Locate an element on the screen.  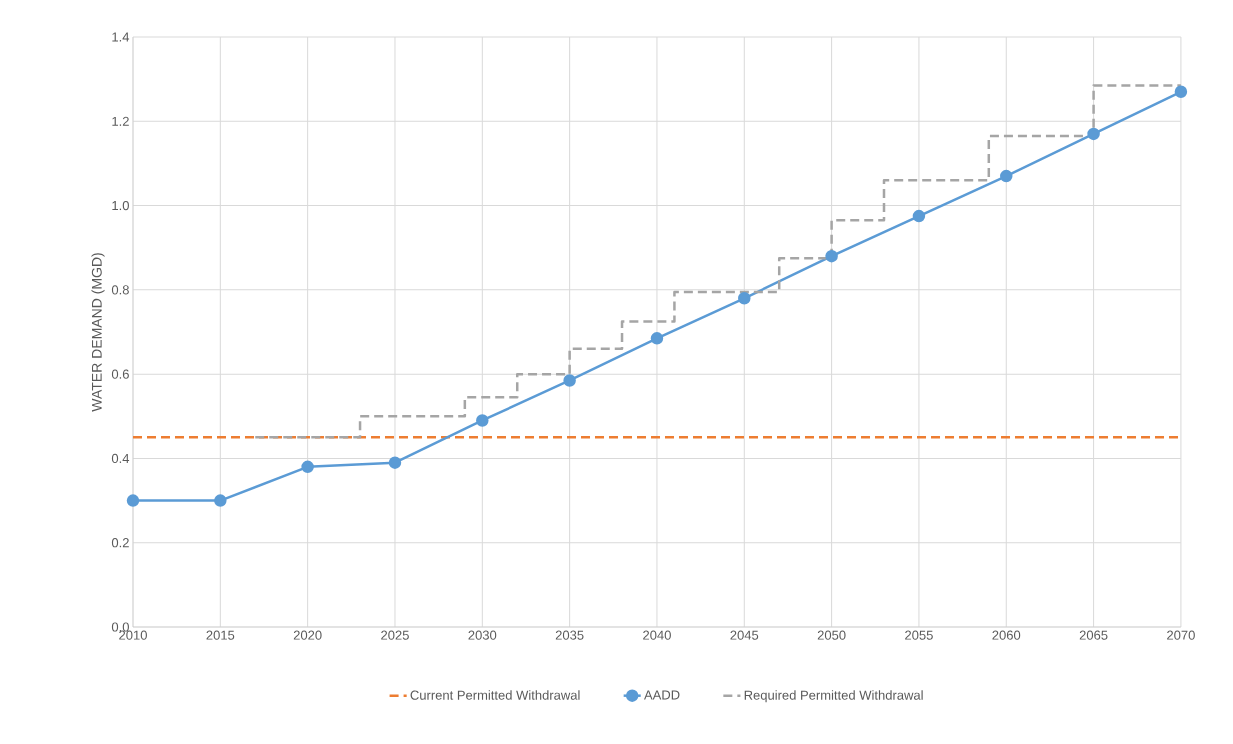
x-tick-label: 2025 is located at coordinates (395, 635).